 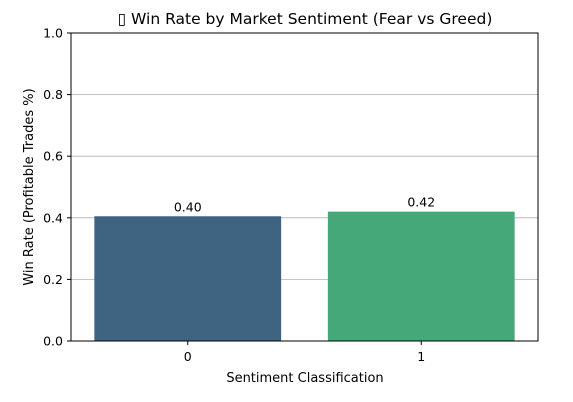 What do you see at coordinates (57, 187) in the screenshot?
I see `y-axis-ticks: 0.0 0.2 0.4 0.6 0.8 1.0` at bounding box center [57, 187].